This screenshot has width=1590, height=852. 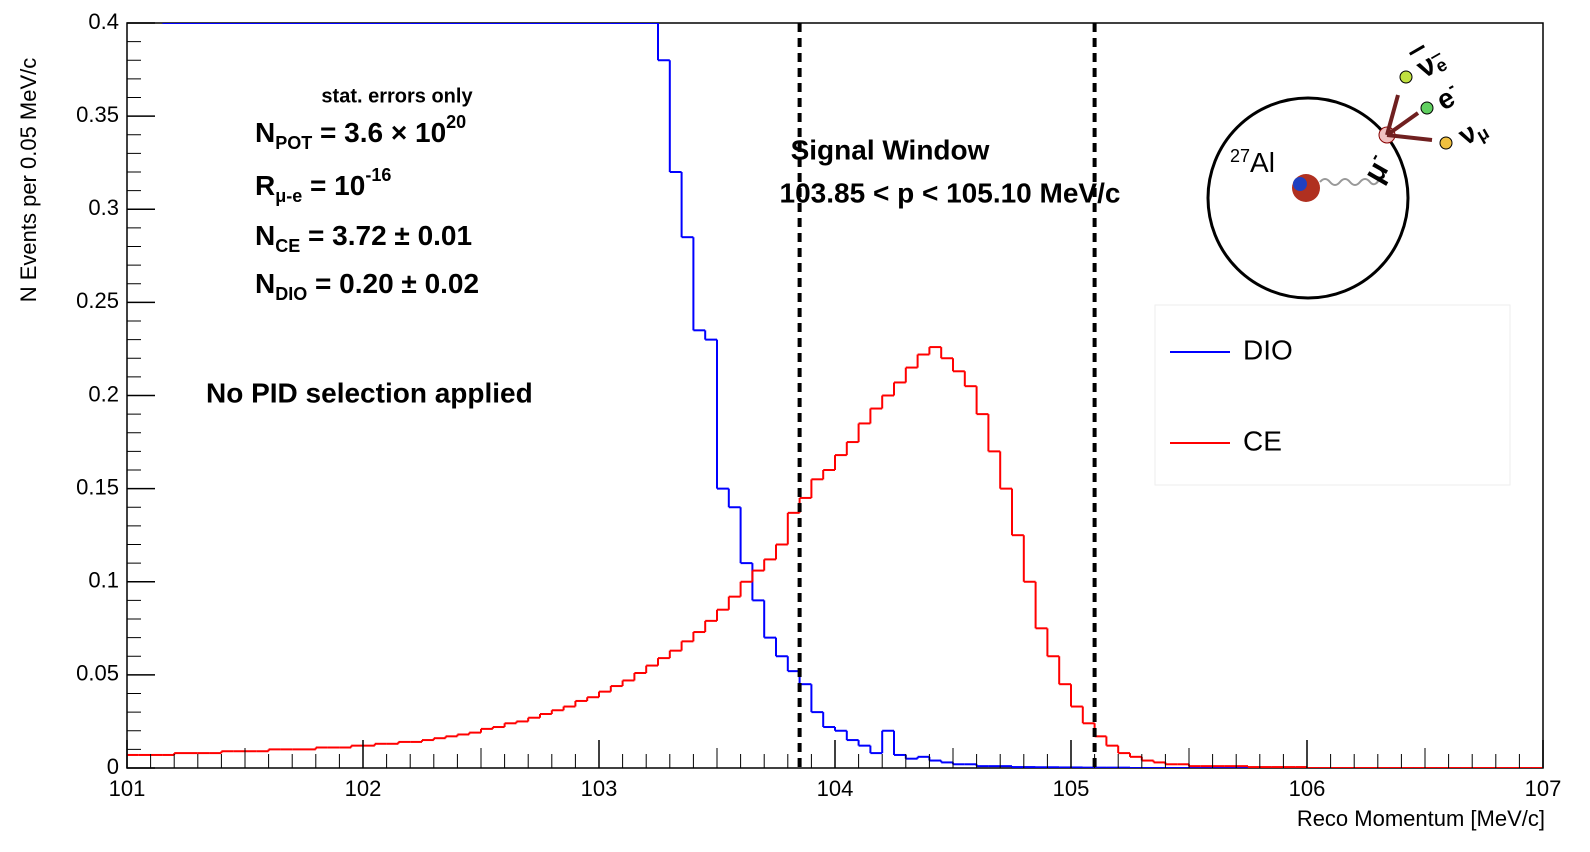 I want to click on y-tick-label: 0.25, so click(x=97, y=300).